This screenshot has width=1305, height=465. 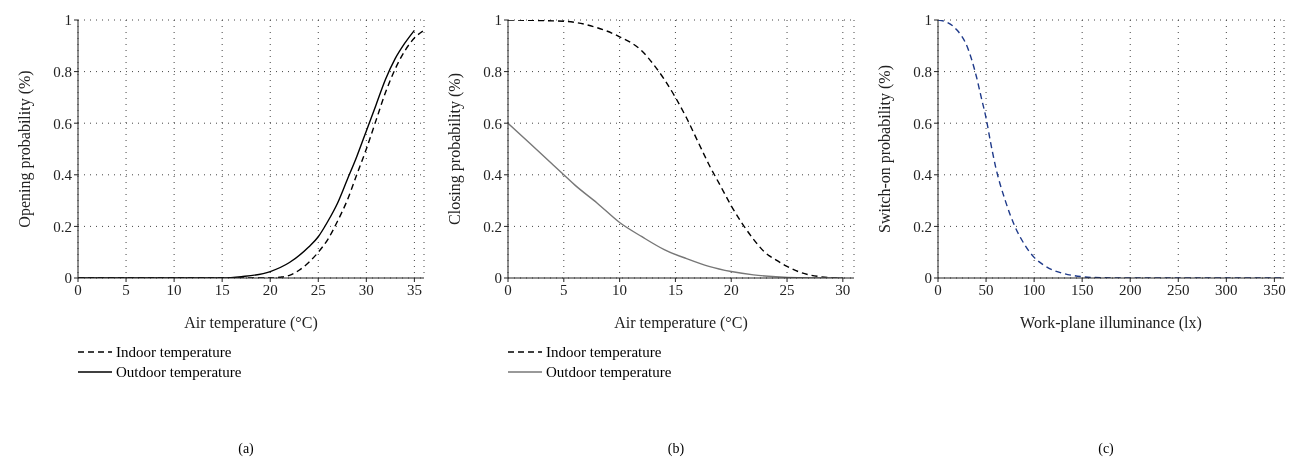 What do you see at coordinates (1106, 449) in the screenshot?
I see `text: (c)` at bounding box center [1106, 449].